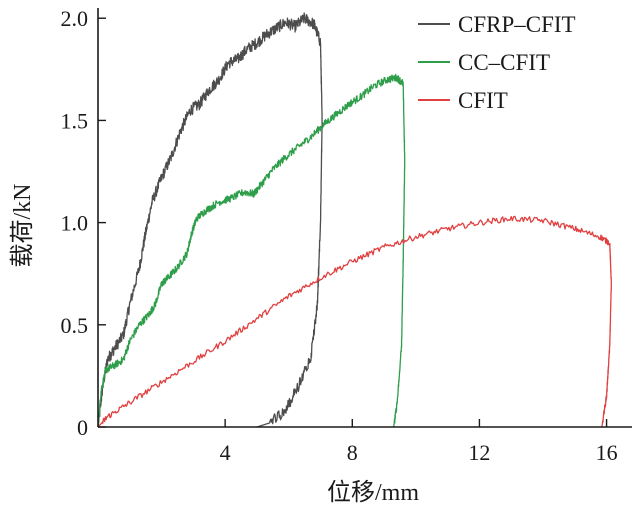 This screenshot has width=638, height=510. What do you see at coordinates (75, 18) in the screenshot?
I see `y-tick-label: 2.0` at bounding box center [75, 18].